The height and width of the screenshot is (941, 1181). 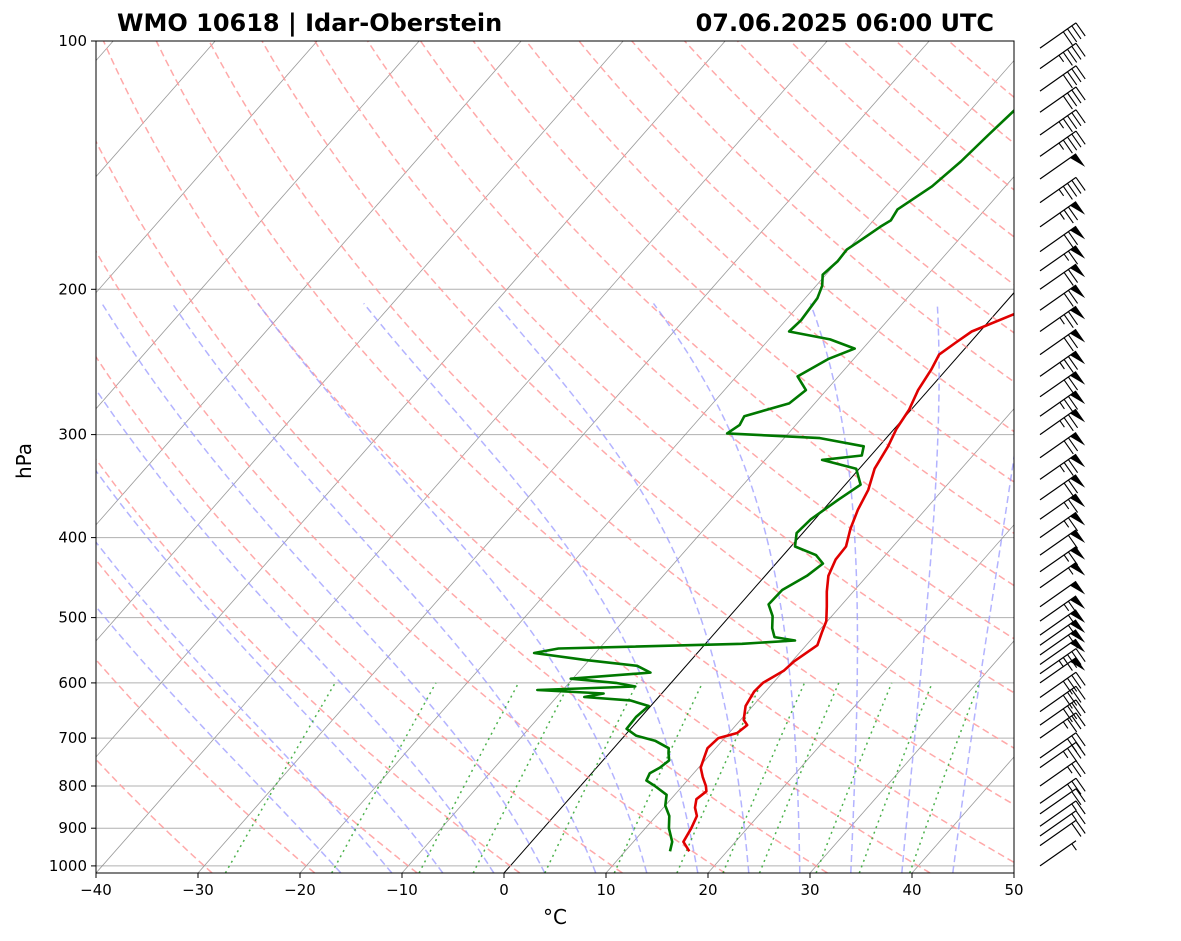 I want to click on x-tick-label: 50, so click(x=1013, y=890).